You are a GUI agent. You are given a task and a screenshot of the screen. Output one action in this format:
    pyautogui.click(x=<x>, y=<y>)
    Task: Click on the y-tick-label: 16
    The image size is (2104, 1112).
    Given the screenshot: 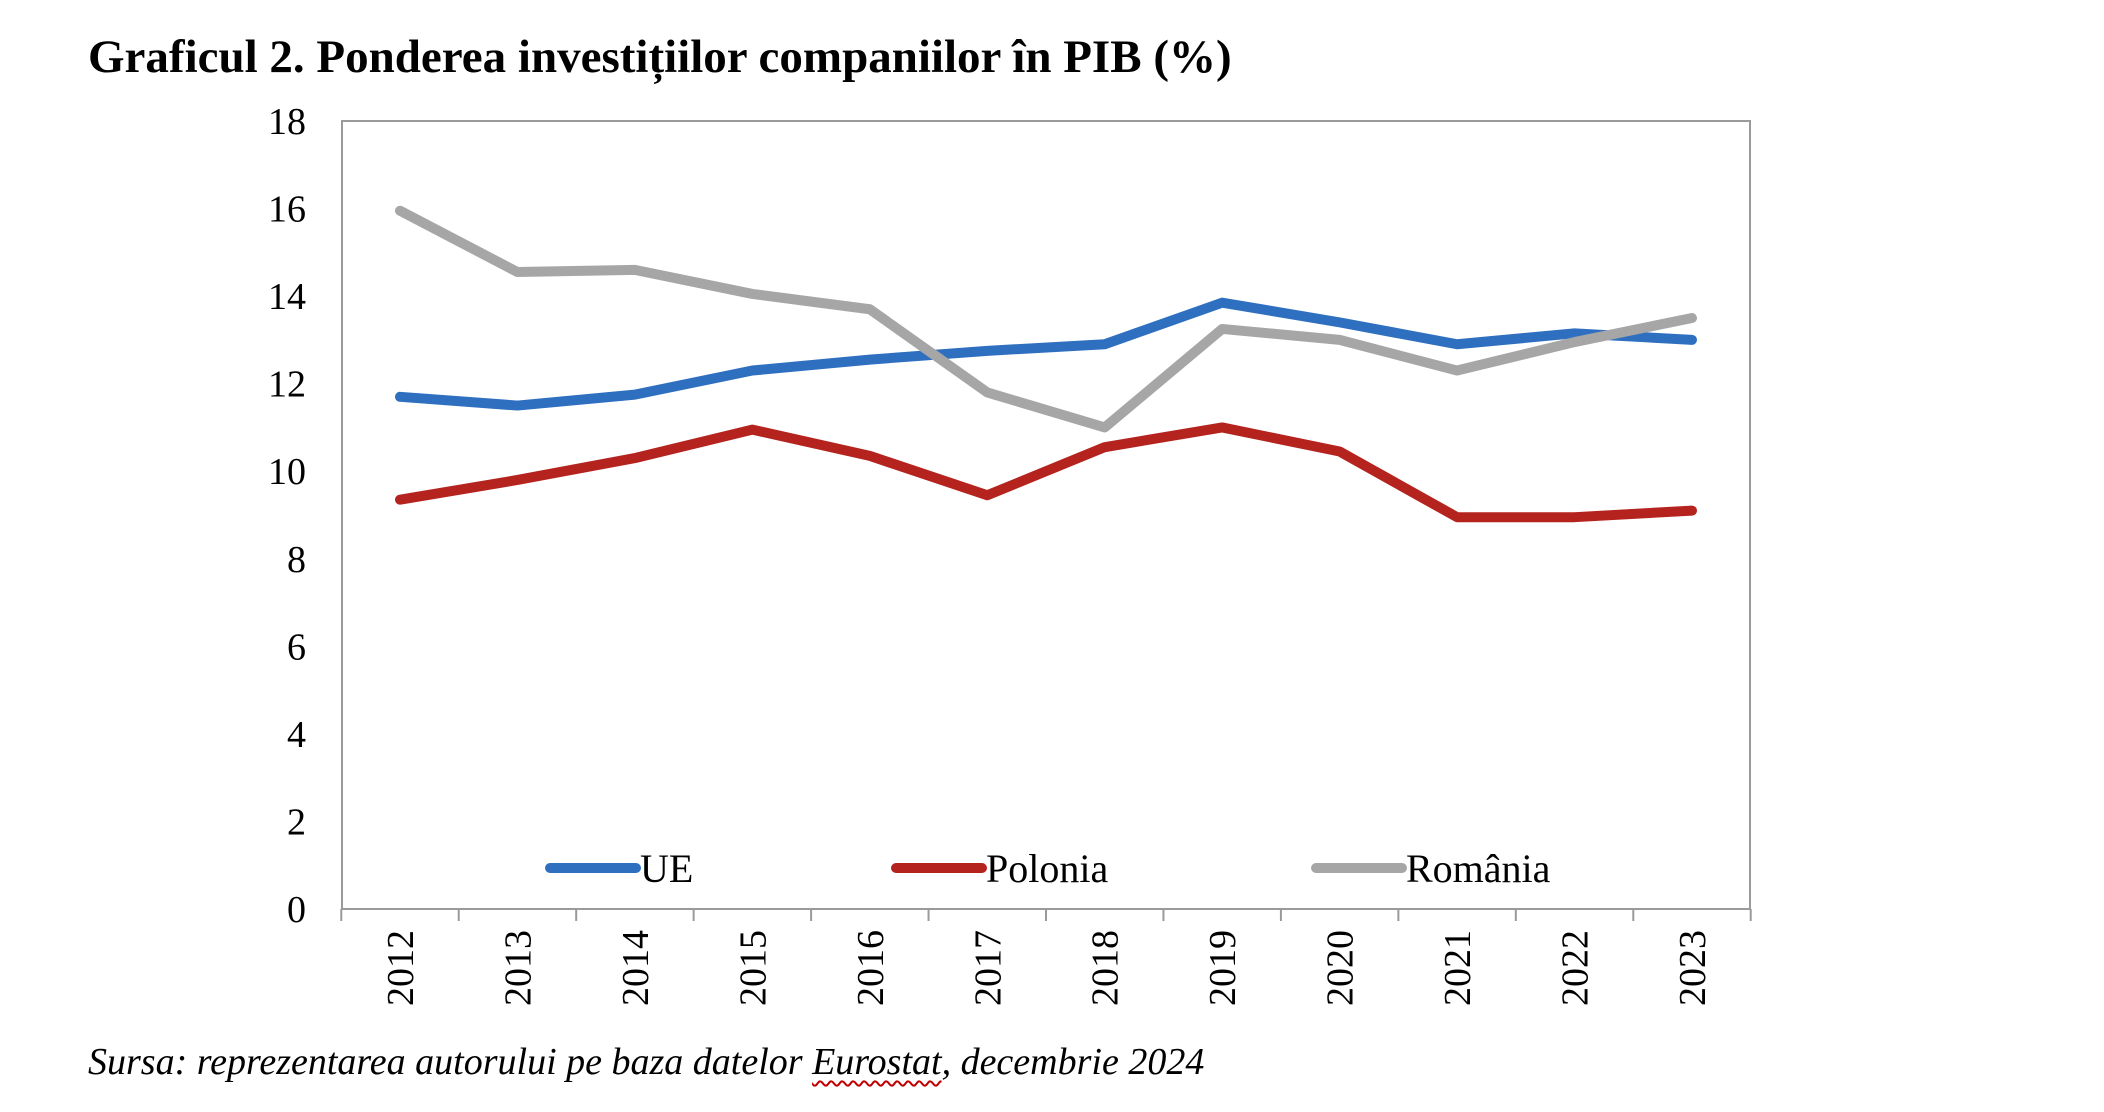 What is the action you would take?
    pyautogui.click(x=287, y=210)
    